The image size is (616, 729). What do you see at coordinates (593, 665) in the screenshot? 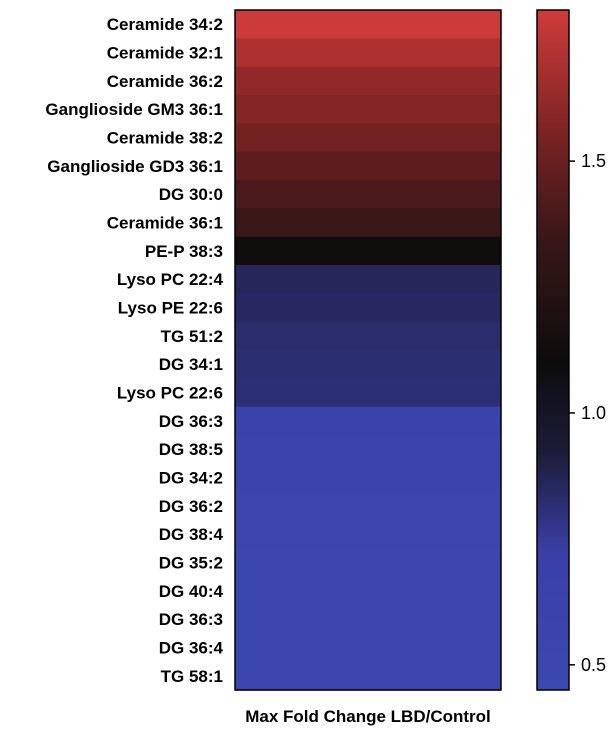
I see `colorbar-tick-label: 0.5` at bounding box center [593, 665].